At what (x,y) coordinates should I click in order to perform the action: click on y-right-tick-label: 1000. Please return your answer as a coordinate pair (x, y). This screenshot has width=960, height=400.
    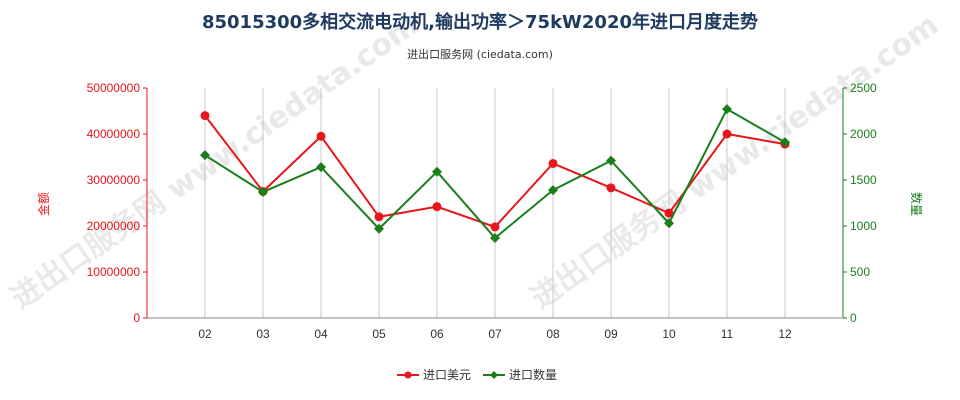
    Looking at the image, I should click on (863, 226).